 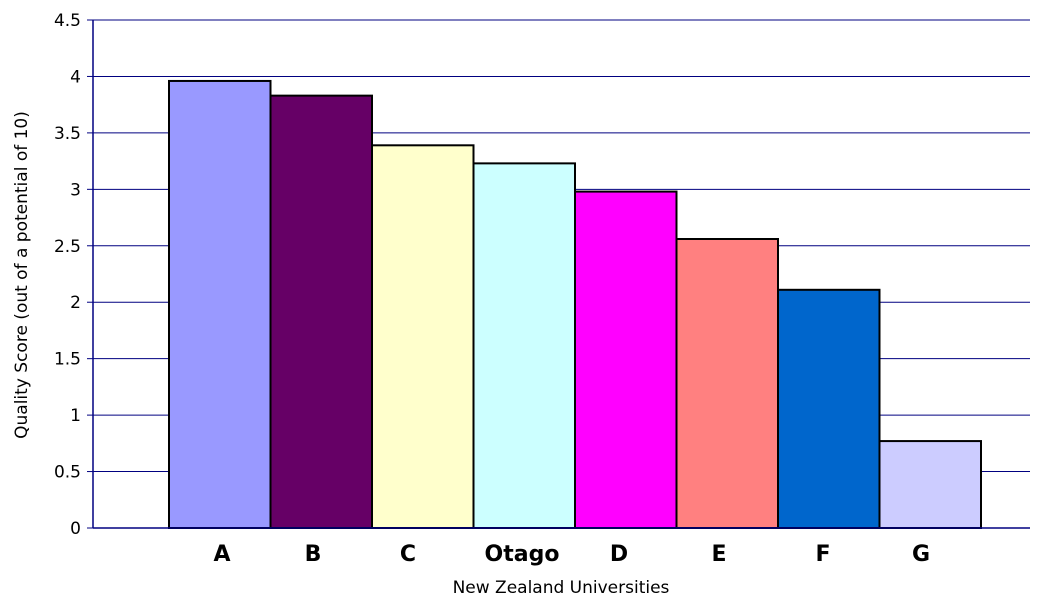 I want to click on y-tick-label: 2, so click(x=75, y=303).